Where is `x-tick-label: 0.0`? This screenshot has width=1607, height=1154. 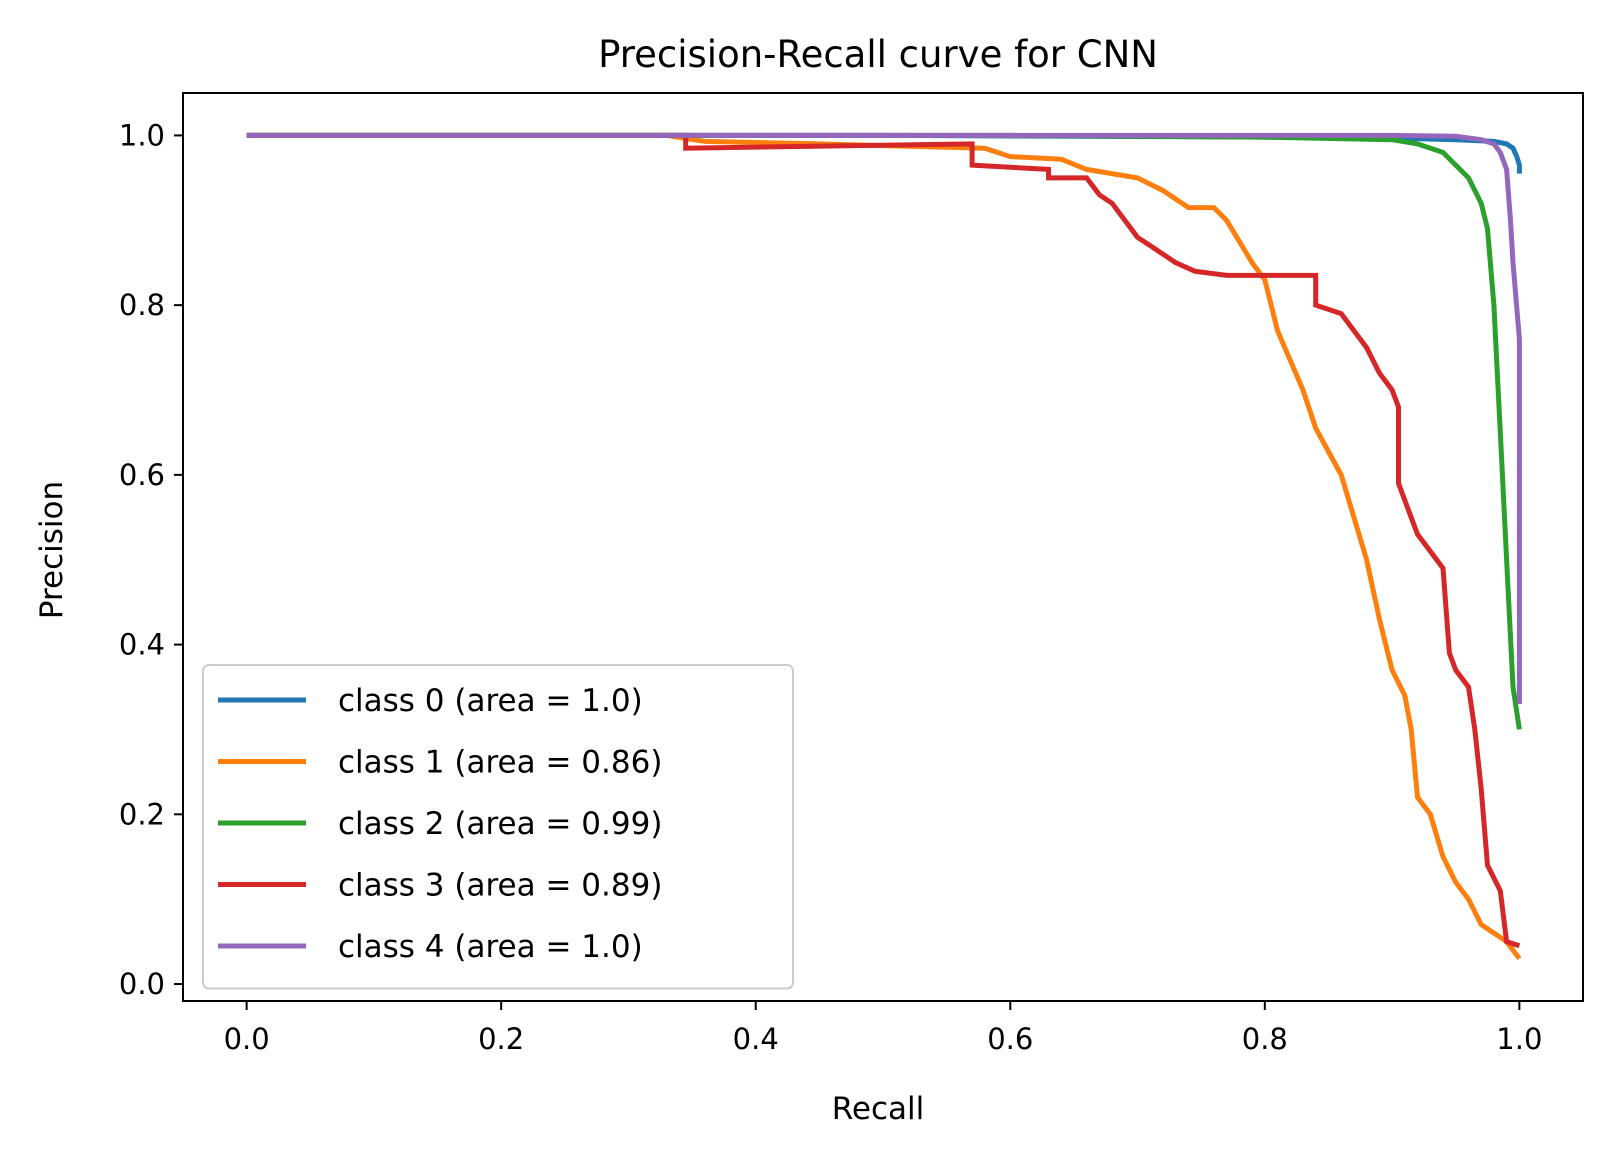 x-tick-label: 0.0 is located at coordinates (247, 1039).